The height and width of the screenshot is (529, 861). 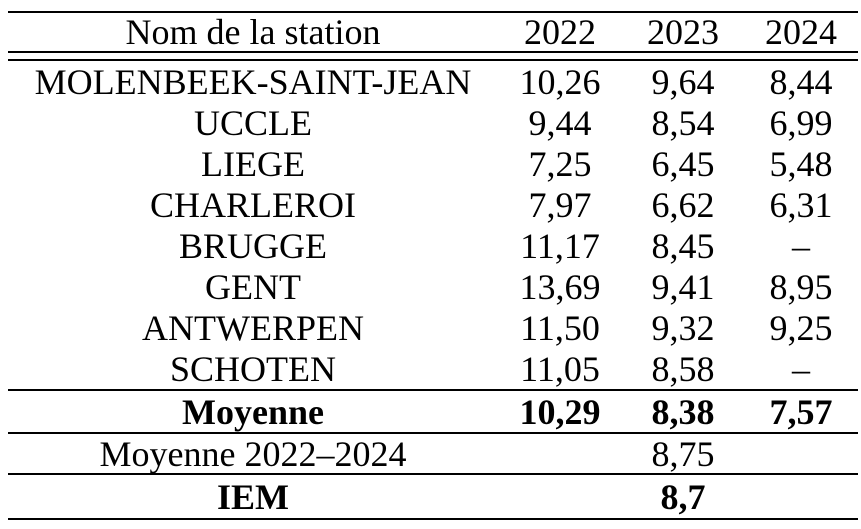 What do you see at coordinates (801, 81) in the screenshot?
I see `value-2024: 8,44` at bounding box center [801, 81].